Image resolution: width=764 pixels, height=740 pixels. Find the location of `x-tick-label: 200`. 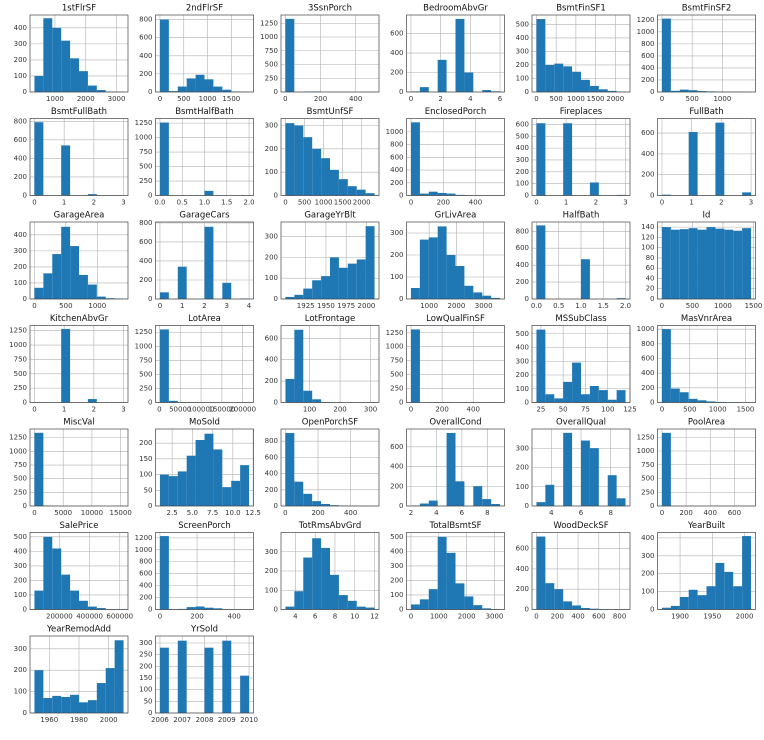

x-tick-label: 200 is located at coordinates (443, 203).